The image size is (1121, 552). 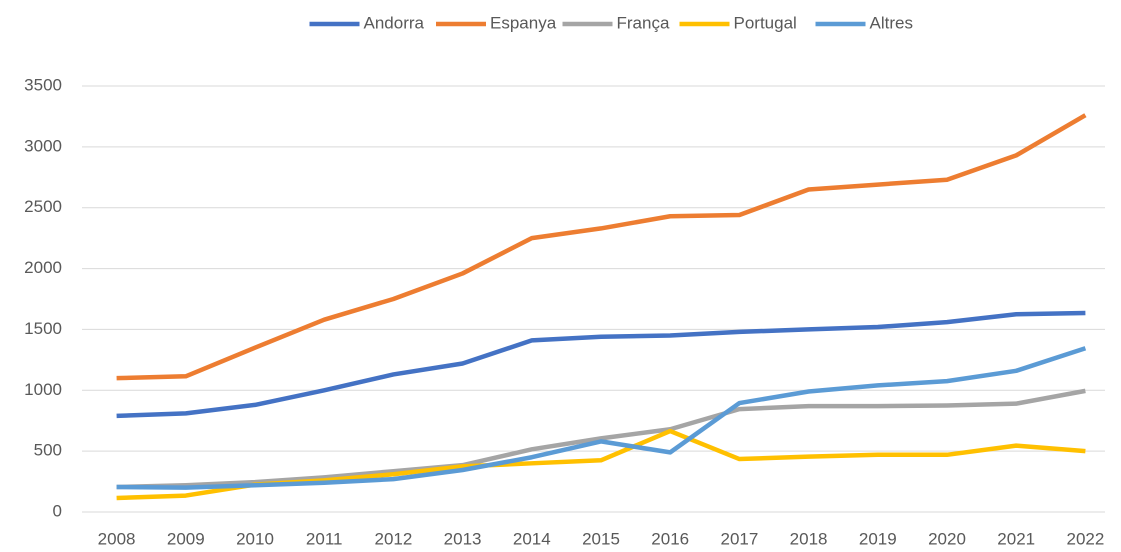 What do you see at coordinates (48, 450) in the screenshot?
I see `y-tick-label: 500` at bounding box center [48, 450].